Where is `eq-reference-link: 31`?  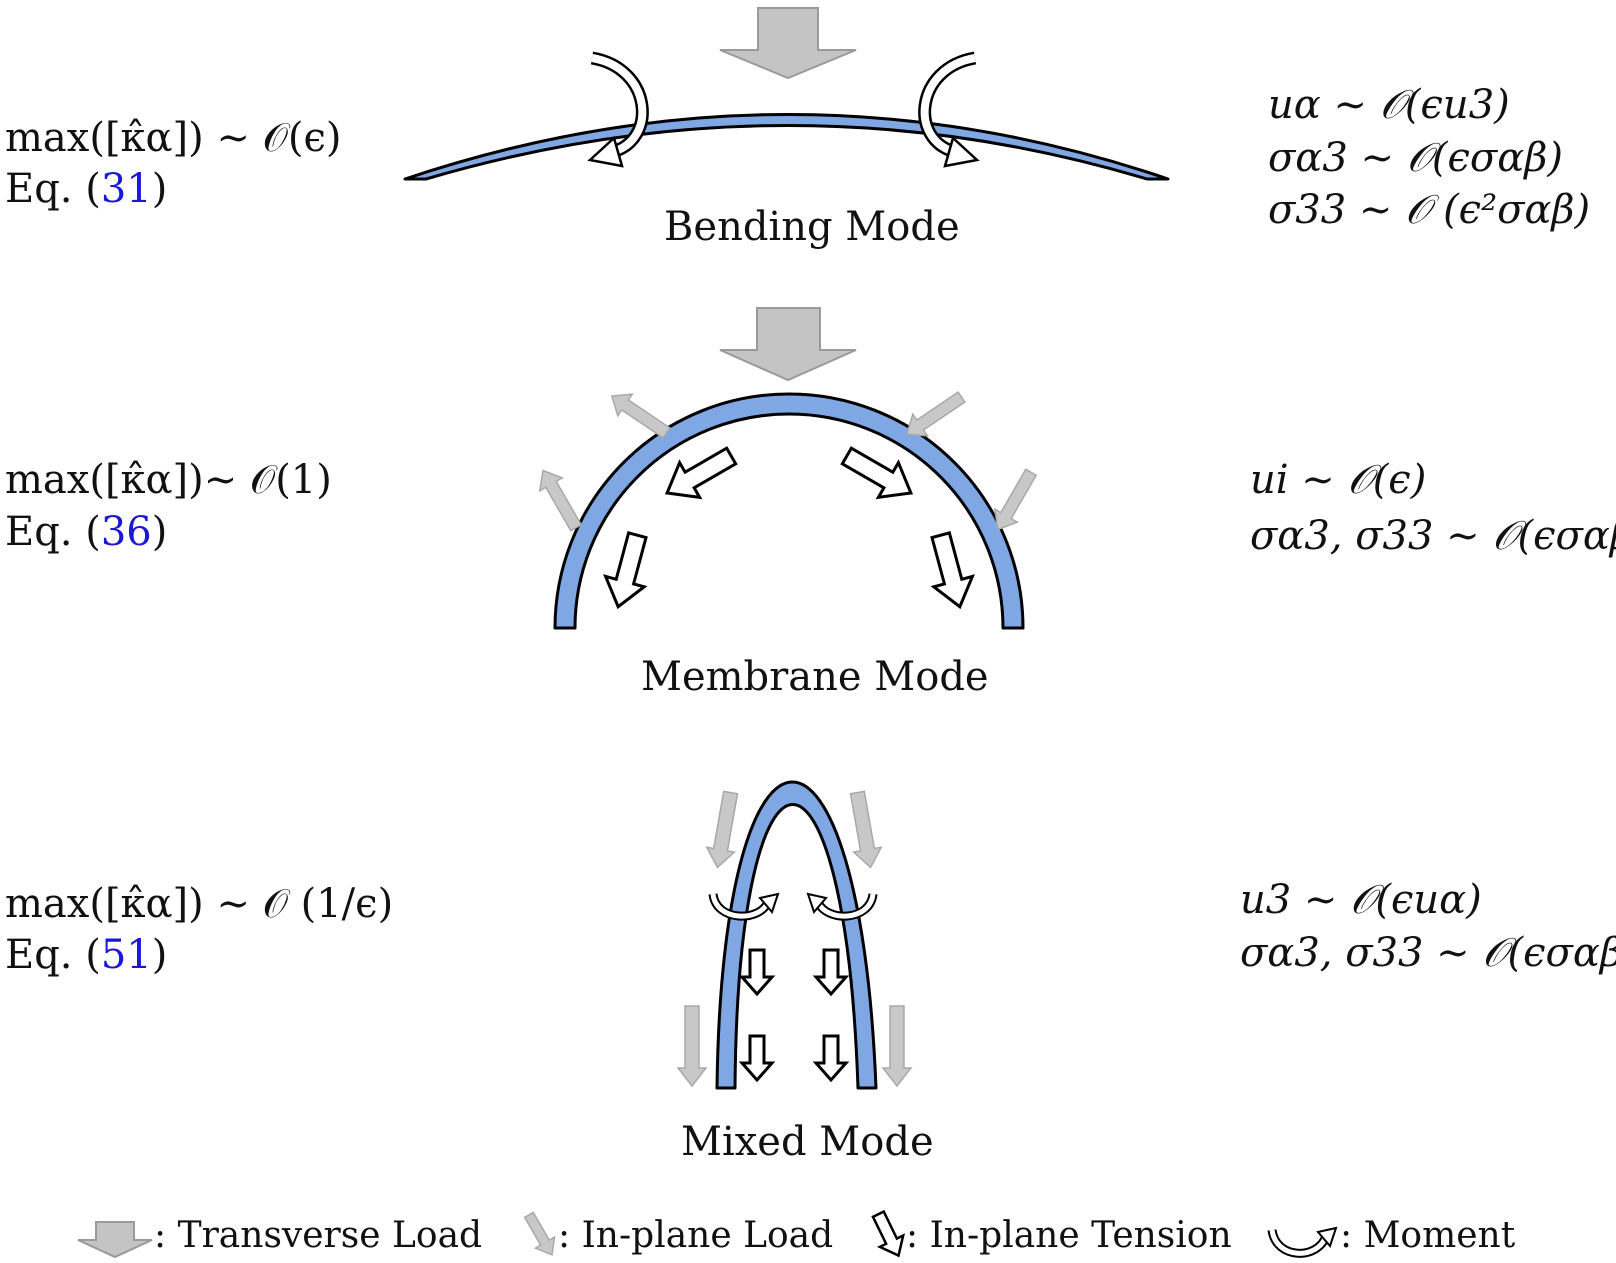
eq-reference-link: 31 is located at coordinates (126, 189).